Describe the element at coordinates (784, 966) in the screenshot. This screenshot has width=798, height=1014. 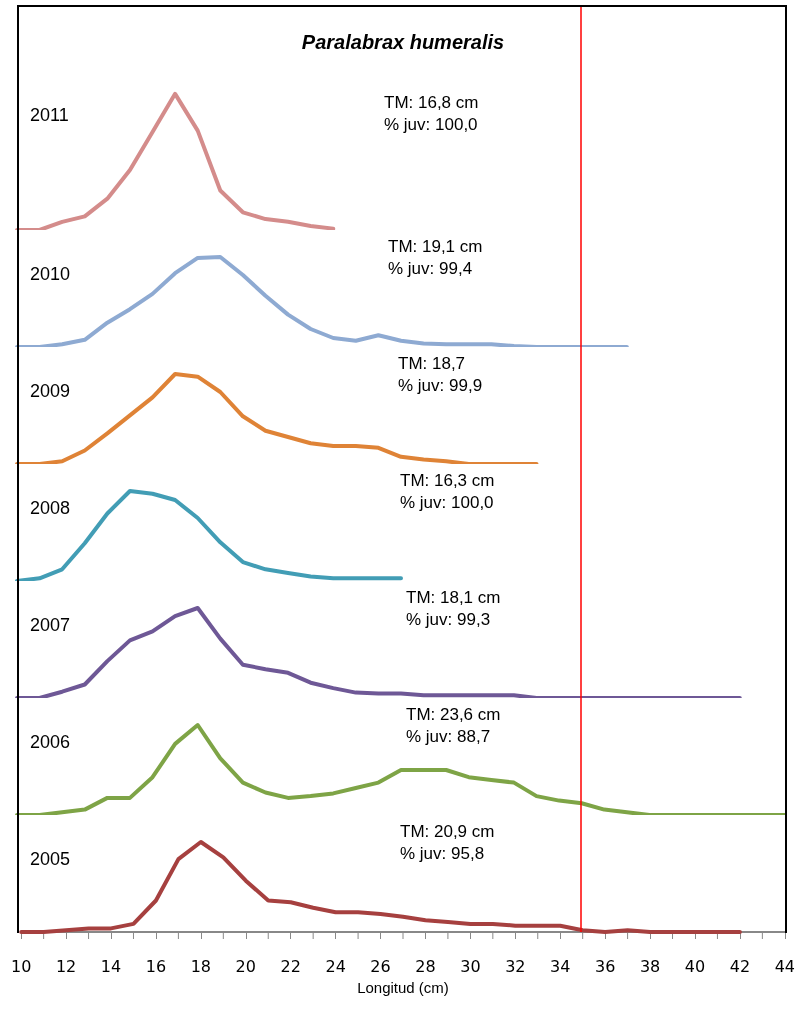
I see `x-tick-label: 44` at that location.